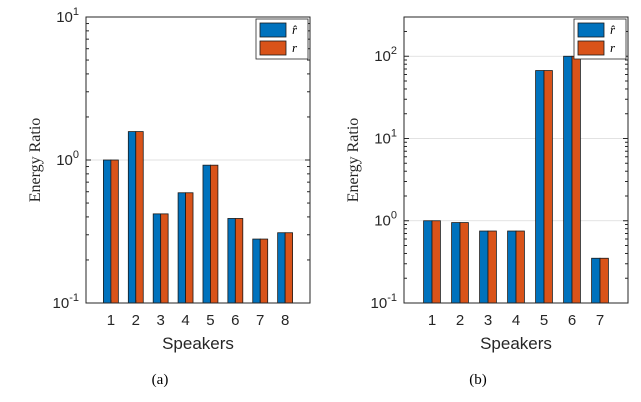  What do you see at coordinates (160, 380) in the screenshot?
I see `panel-caption: (a)` at bounding box center [160, 380].